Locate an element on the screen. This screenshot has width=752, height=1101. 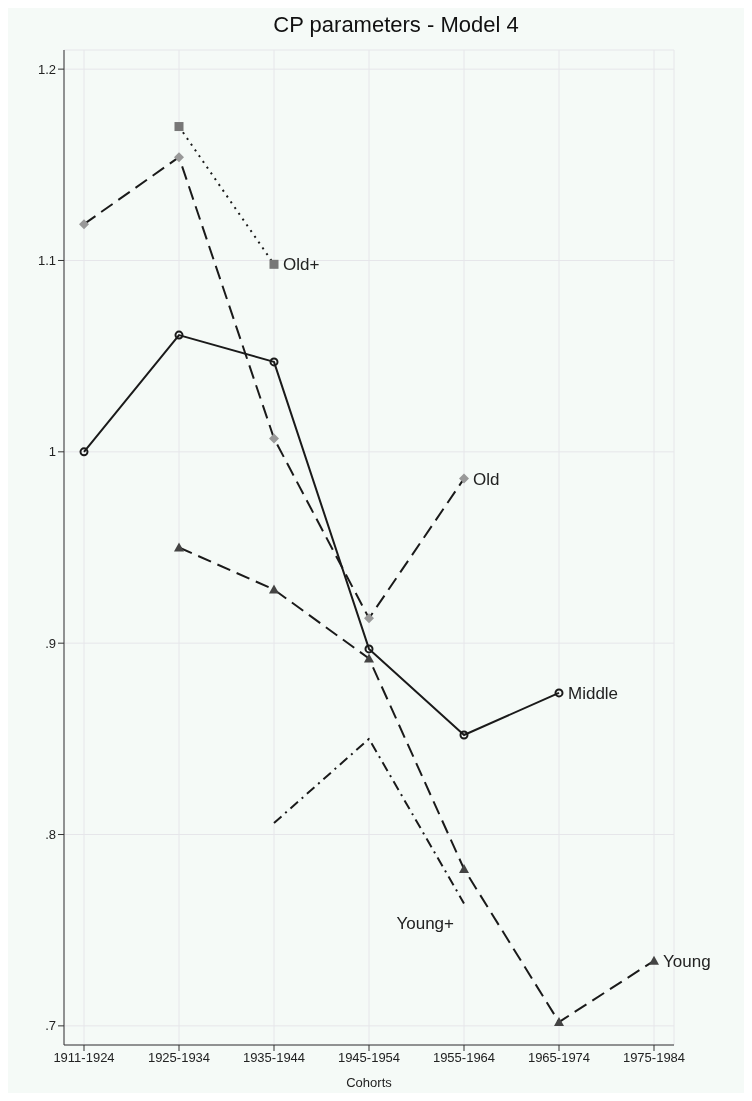
series-label: Young+ is located at coordinates (425, 924).